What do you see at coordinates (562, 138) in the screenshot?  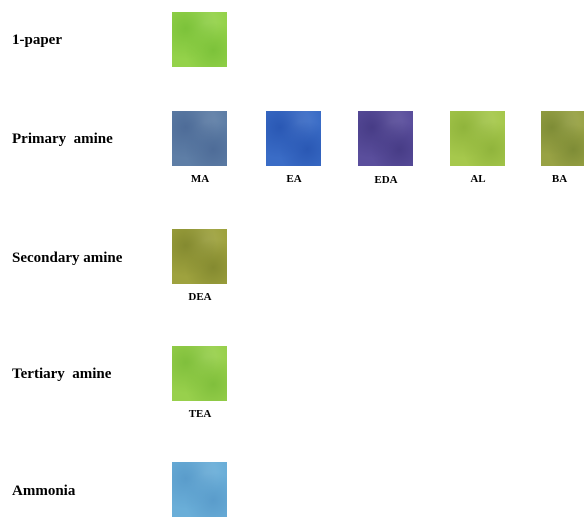 I see `color-swatch-ba` at bounding box center [562, 138].